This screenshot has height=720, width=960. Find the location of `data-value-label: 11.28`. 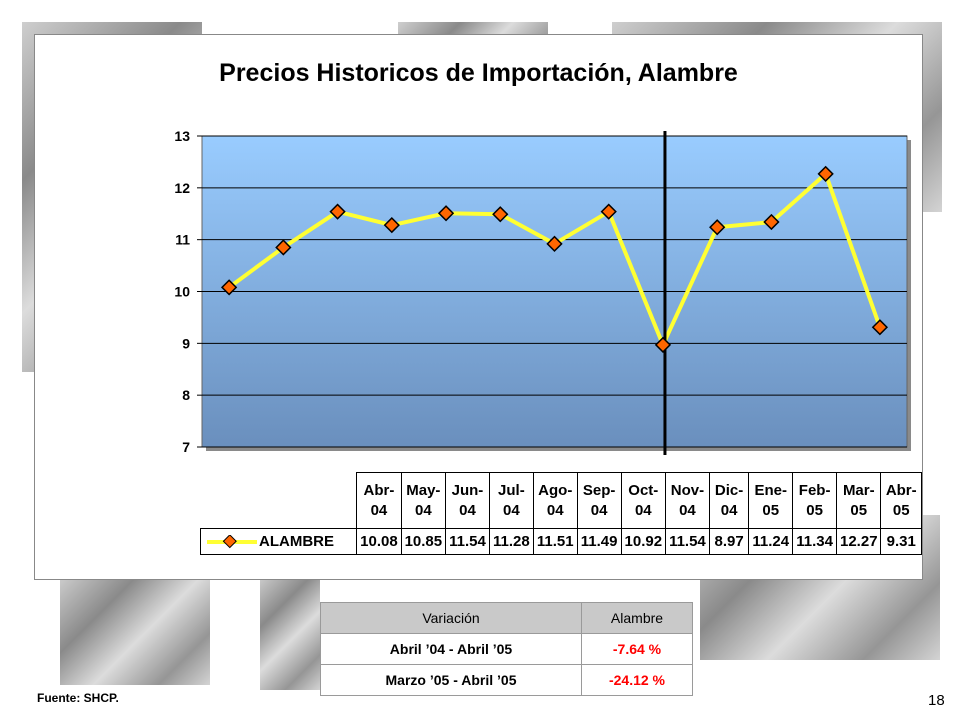

data-value-label: 11.28 is located at coordinates (511, 541).